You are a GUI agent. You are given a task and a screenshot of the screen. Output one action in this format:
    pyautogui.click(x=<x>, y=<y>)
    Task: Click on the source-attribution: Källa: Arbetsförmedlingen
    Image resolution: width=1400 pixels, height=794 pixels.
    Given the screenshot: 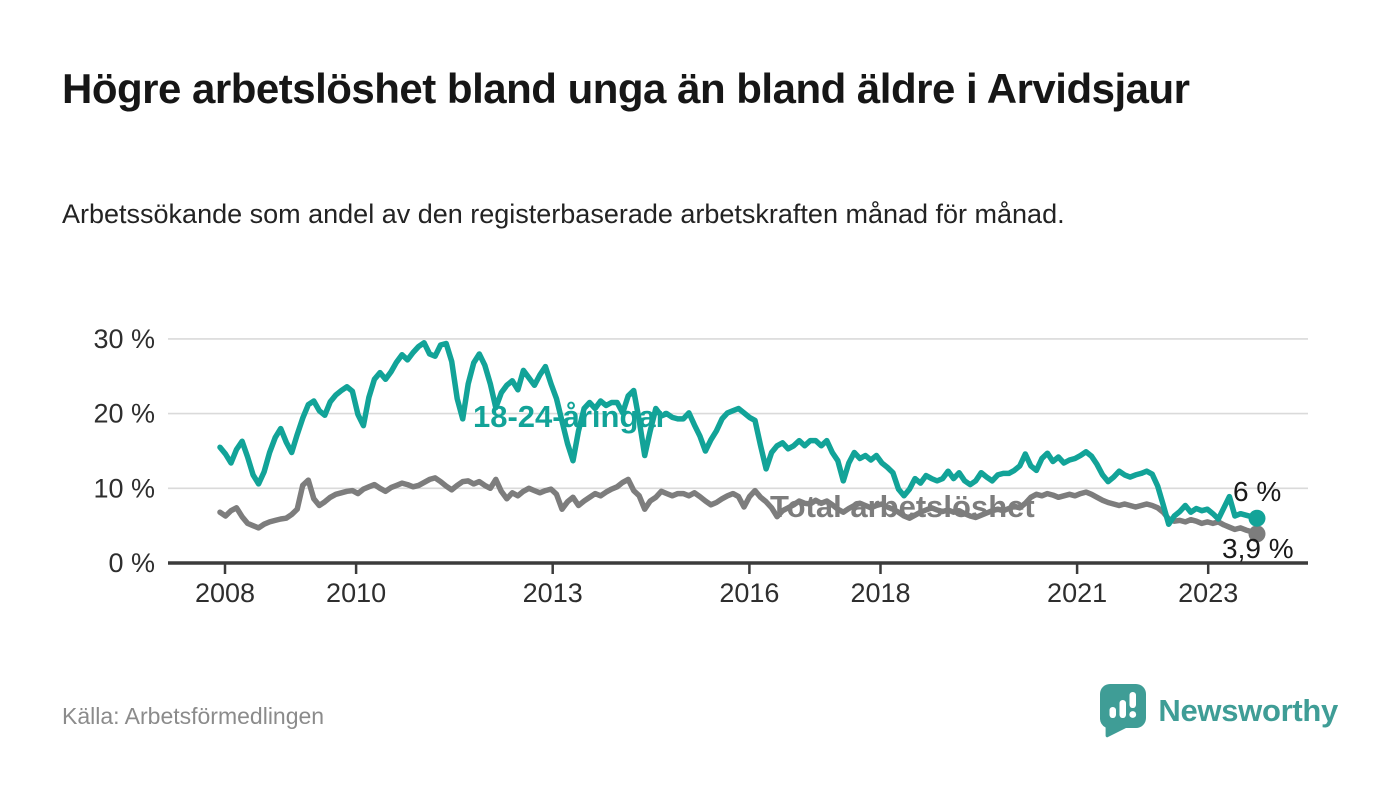 What is the action you would take?
    pyautogui.click(x=193, y=716)
    